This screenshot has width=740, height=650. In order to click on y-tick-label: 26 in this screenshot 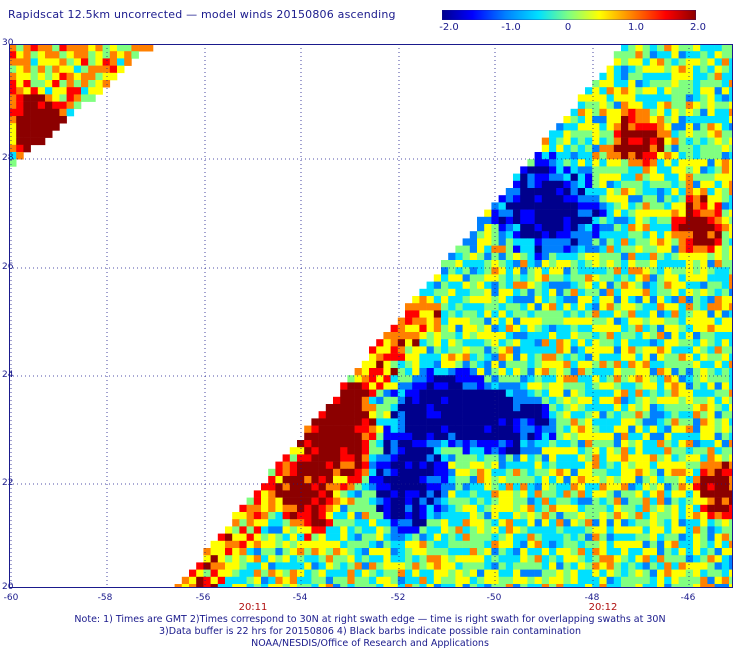, I will do `click(8, 267)`.